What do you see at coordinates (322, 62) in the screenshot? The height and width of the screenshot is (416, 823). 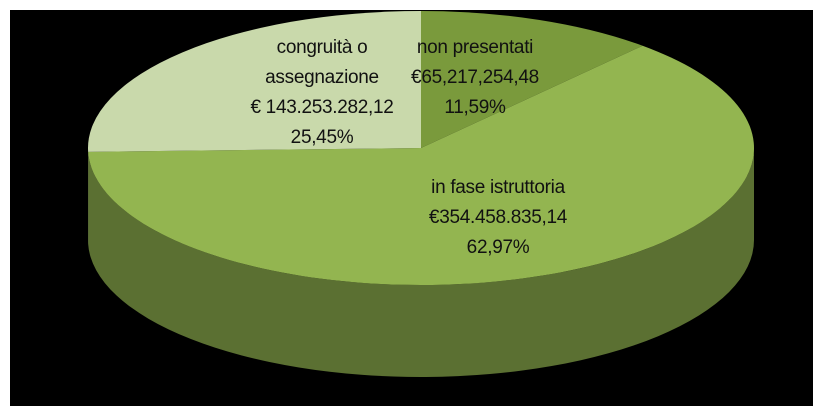 I see `category-label: congruità o assegnazione` at bounding box center [322, 62].